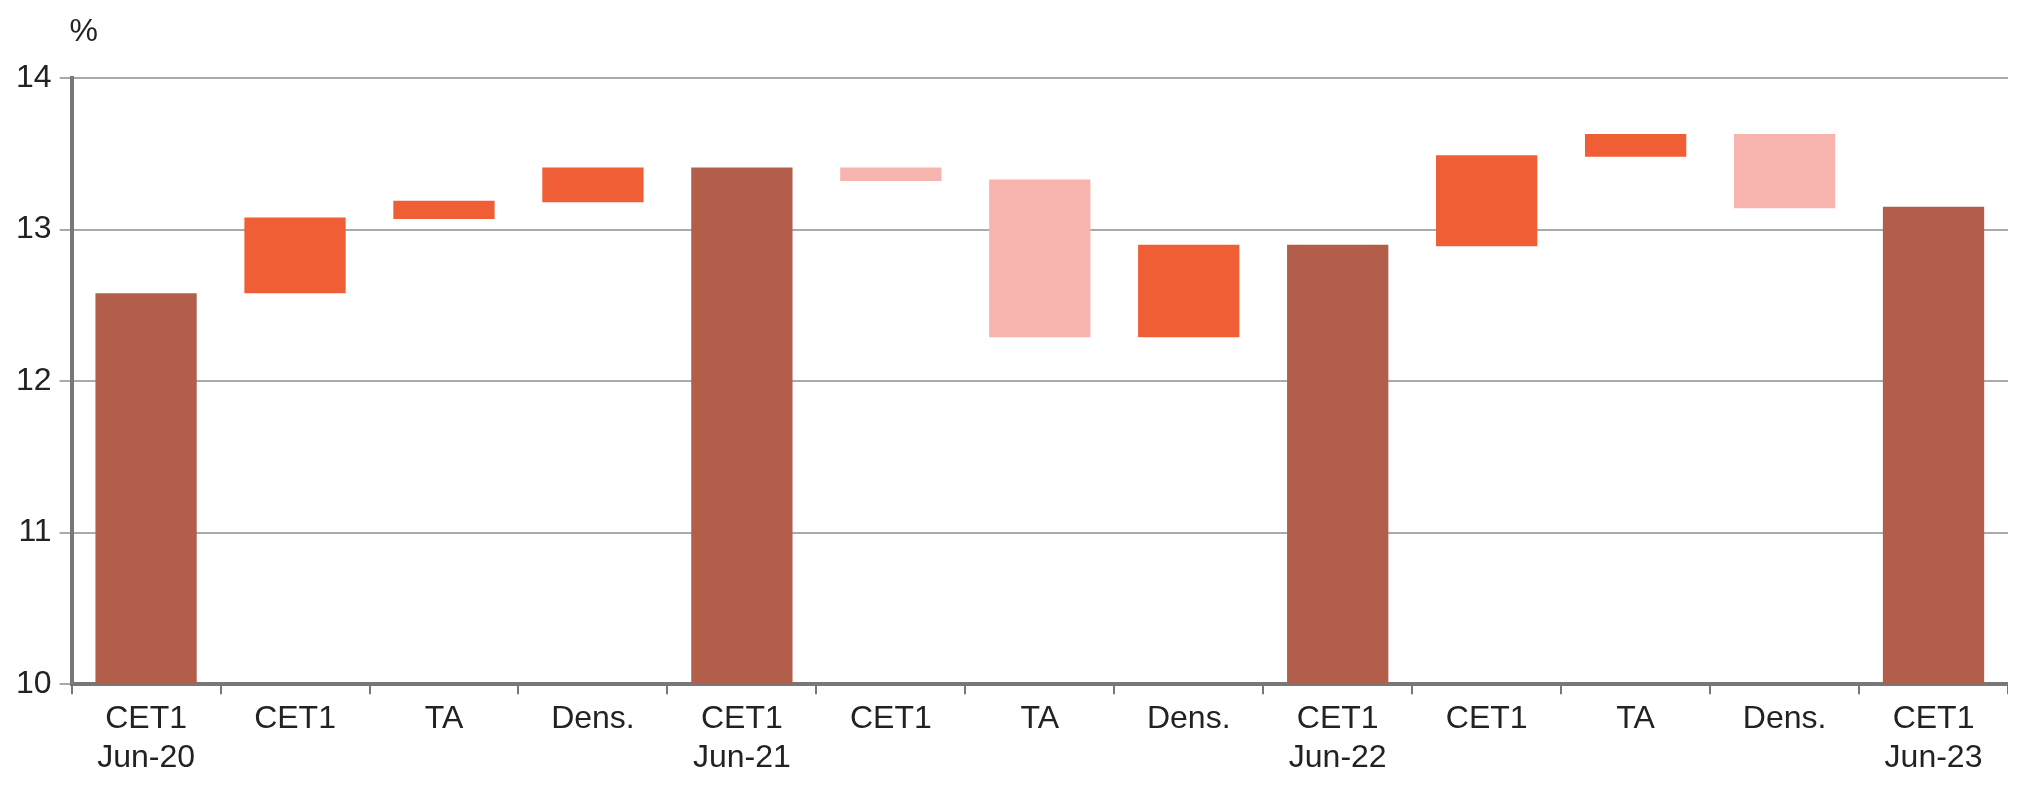 This screenshot has height=797, width=2023. What do you see at coordinates (34, 682) in the screenshot?
I see `y-tick-label: 10` at bounding box center [34, 682].